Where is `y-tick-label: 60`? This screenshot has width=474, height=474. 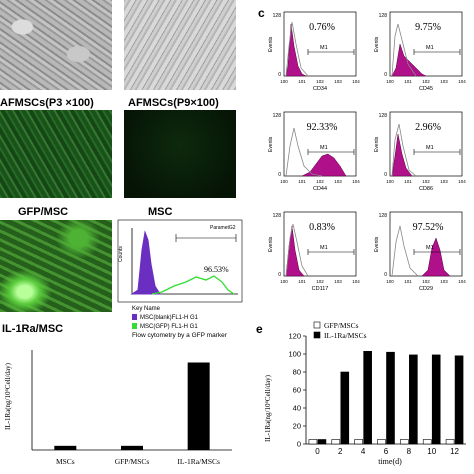
y-tick-label: 60 is located at coordinates (297, 390).